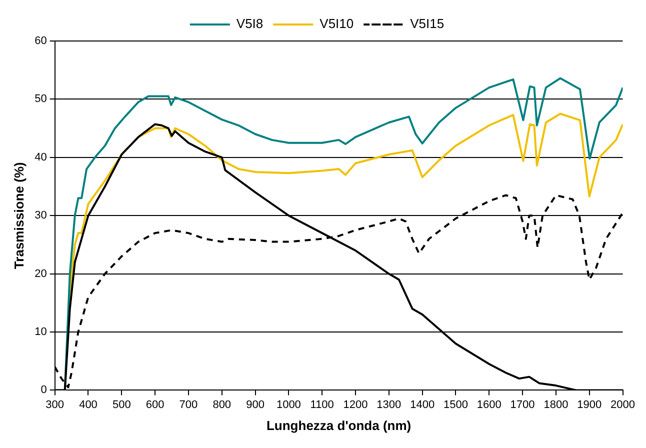 This screenshot has height=448, width=646. I want to click on x-tick-label: 800, so click(222, 404).